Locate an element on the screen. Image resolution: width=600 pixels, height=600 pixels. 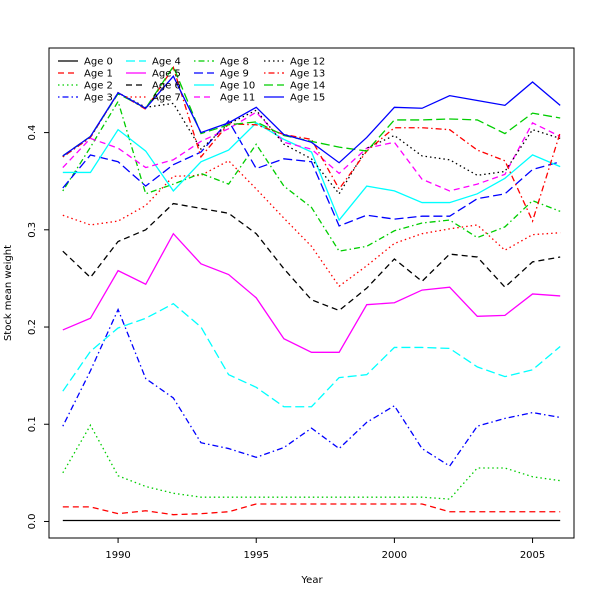
y-tick-label: 0.2 is located at coordinates (32, 327).